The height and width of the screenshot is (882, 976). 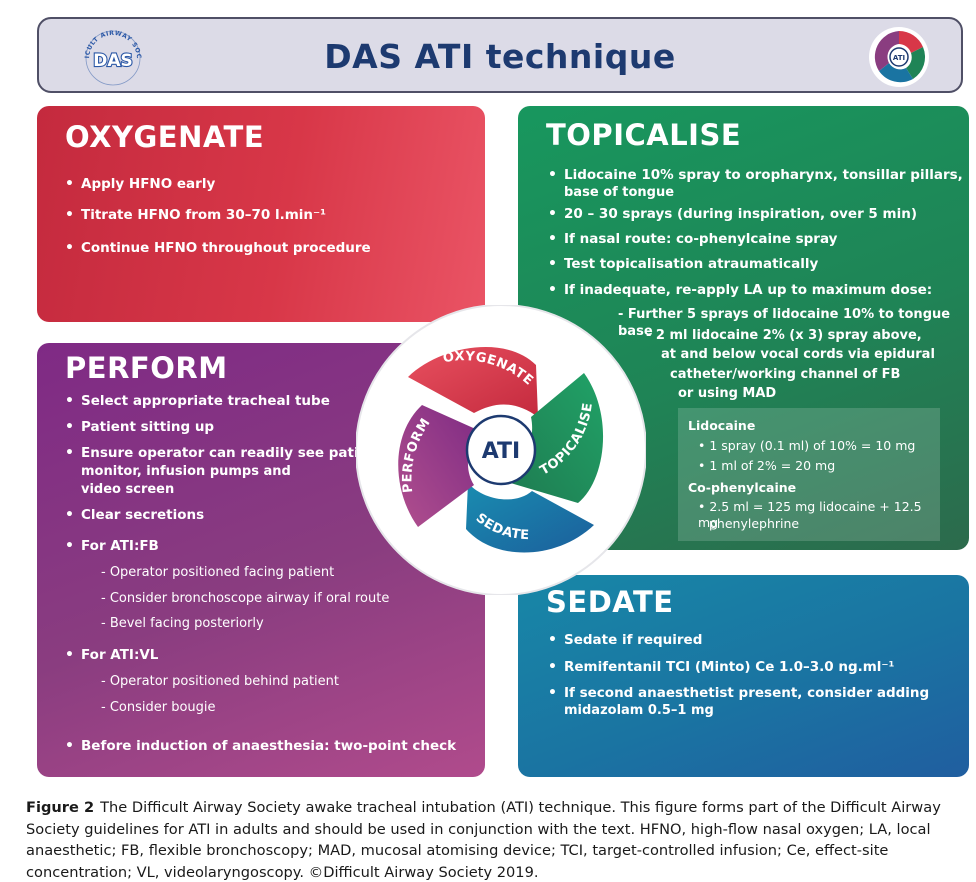 I want to click on perform-vl-sub-2: - Consider bougie, so click(x=158, y=707).